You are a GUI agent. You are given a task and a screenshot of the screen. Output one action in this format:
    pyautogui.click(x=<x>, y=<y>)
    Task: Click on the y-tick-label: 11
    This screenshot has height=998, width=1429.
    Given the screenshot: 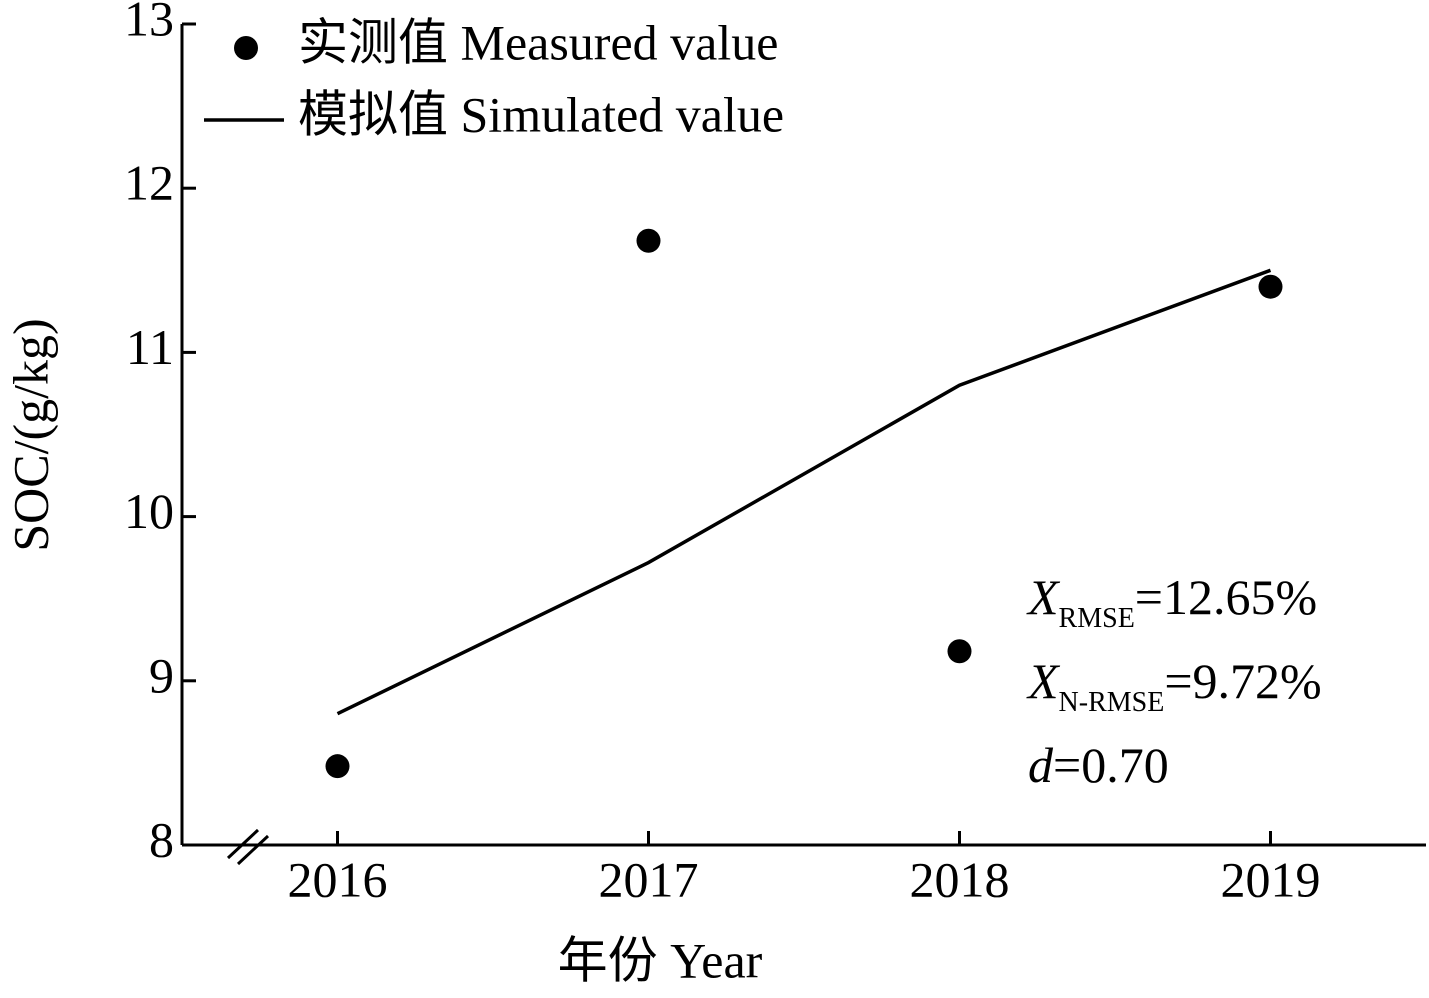 What is the action you would take?
    pyautogui.click(x=150, y=347)
    